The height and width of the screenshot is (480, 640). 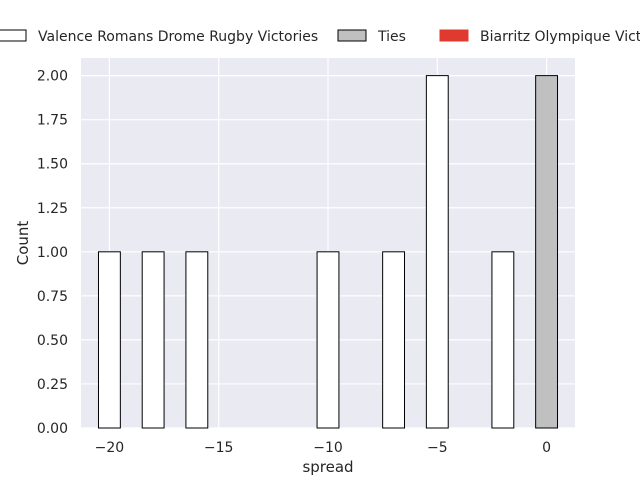 What do you see at coordinates (178, 37) in the screenshot?
I see `legend-label: Valence Romans Drome Rugby Victories` at bounding box center [178, 37].